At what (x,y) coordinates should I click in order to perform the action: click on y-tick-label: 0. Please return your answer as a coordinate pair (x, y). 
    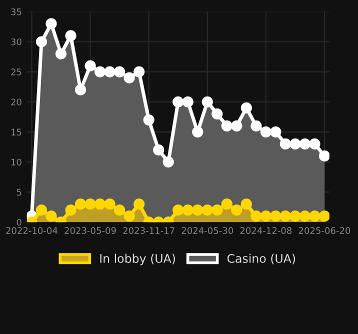
    Looking at the image, I should click on (19, 222).